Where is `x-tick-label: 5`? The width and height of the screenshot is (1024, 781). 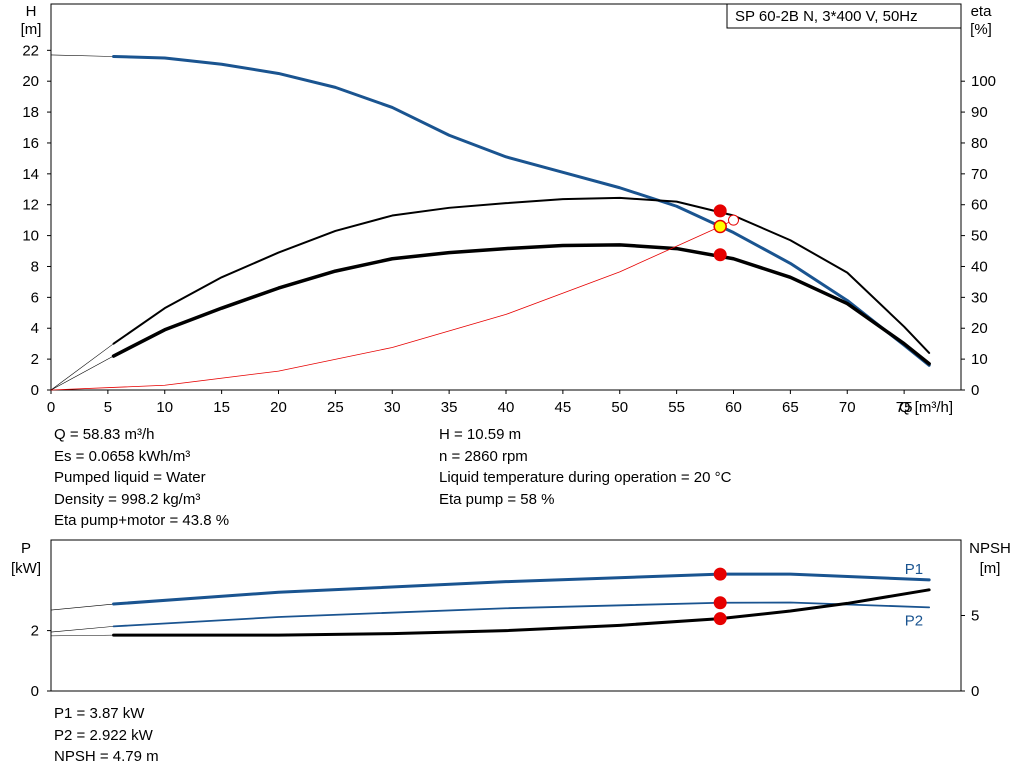
x-tick-label: 5 is located at coordinates (108, 407).